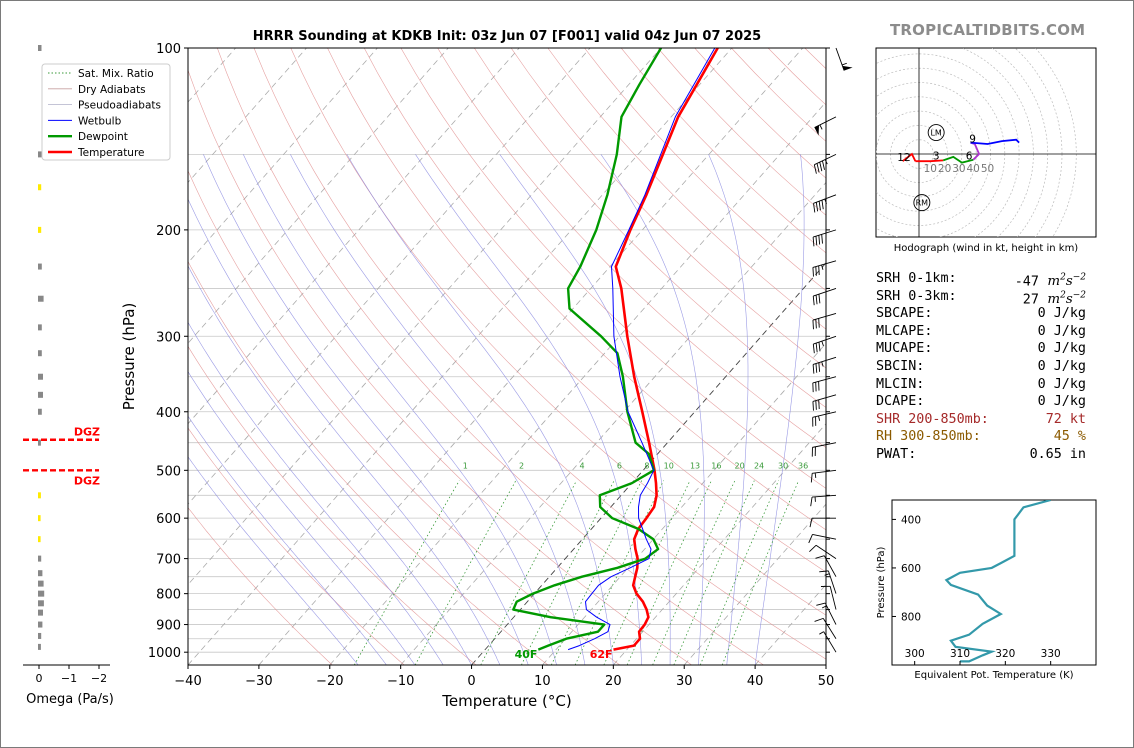 The height and width of the screenshot is (748, 1134). Describe the element at coordinates (68, 376) in the screenshot. I see `omega-panel: 0 −1 −2 Omega (Pa/s) DGZ DGZ` at that location.